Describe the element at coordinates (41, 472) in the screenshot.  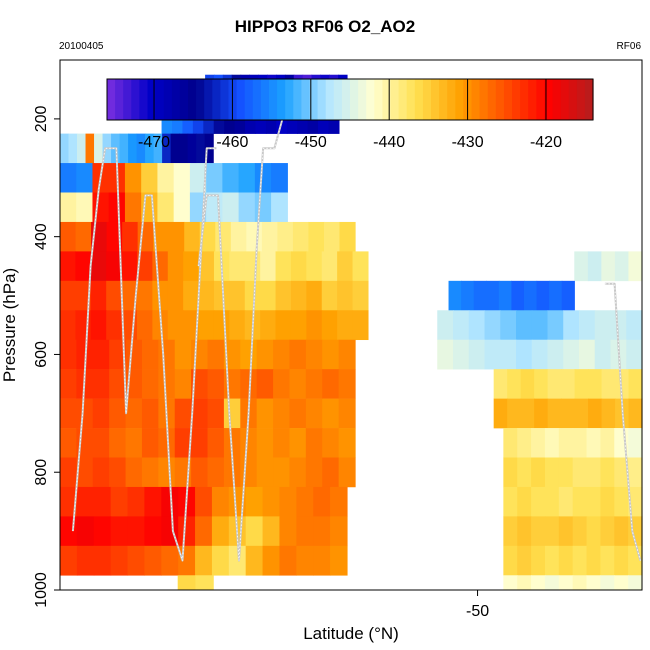
I see `y-tick-label: 800` at that location.